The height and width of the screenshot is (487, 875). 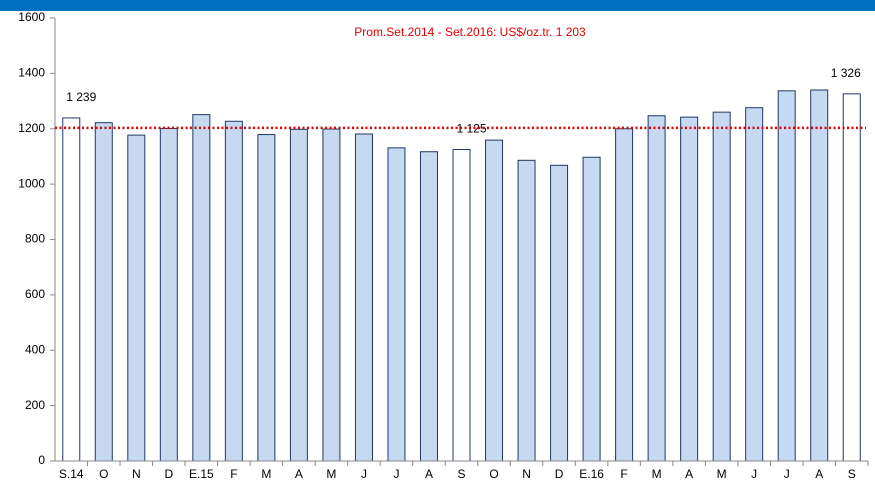 What do you see at coordinates (81, 97) in the screenshot?
I see `value-label: 1 239` at bounding box center [81, 97].